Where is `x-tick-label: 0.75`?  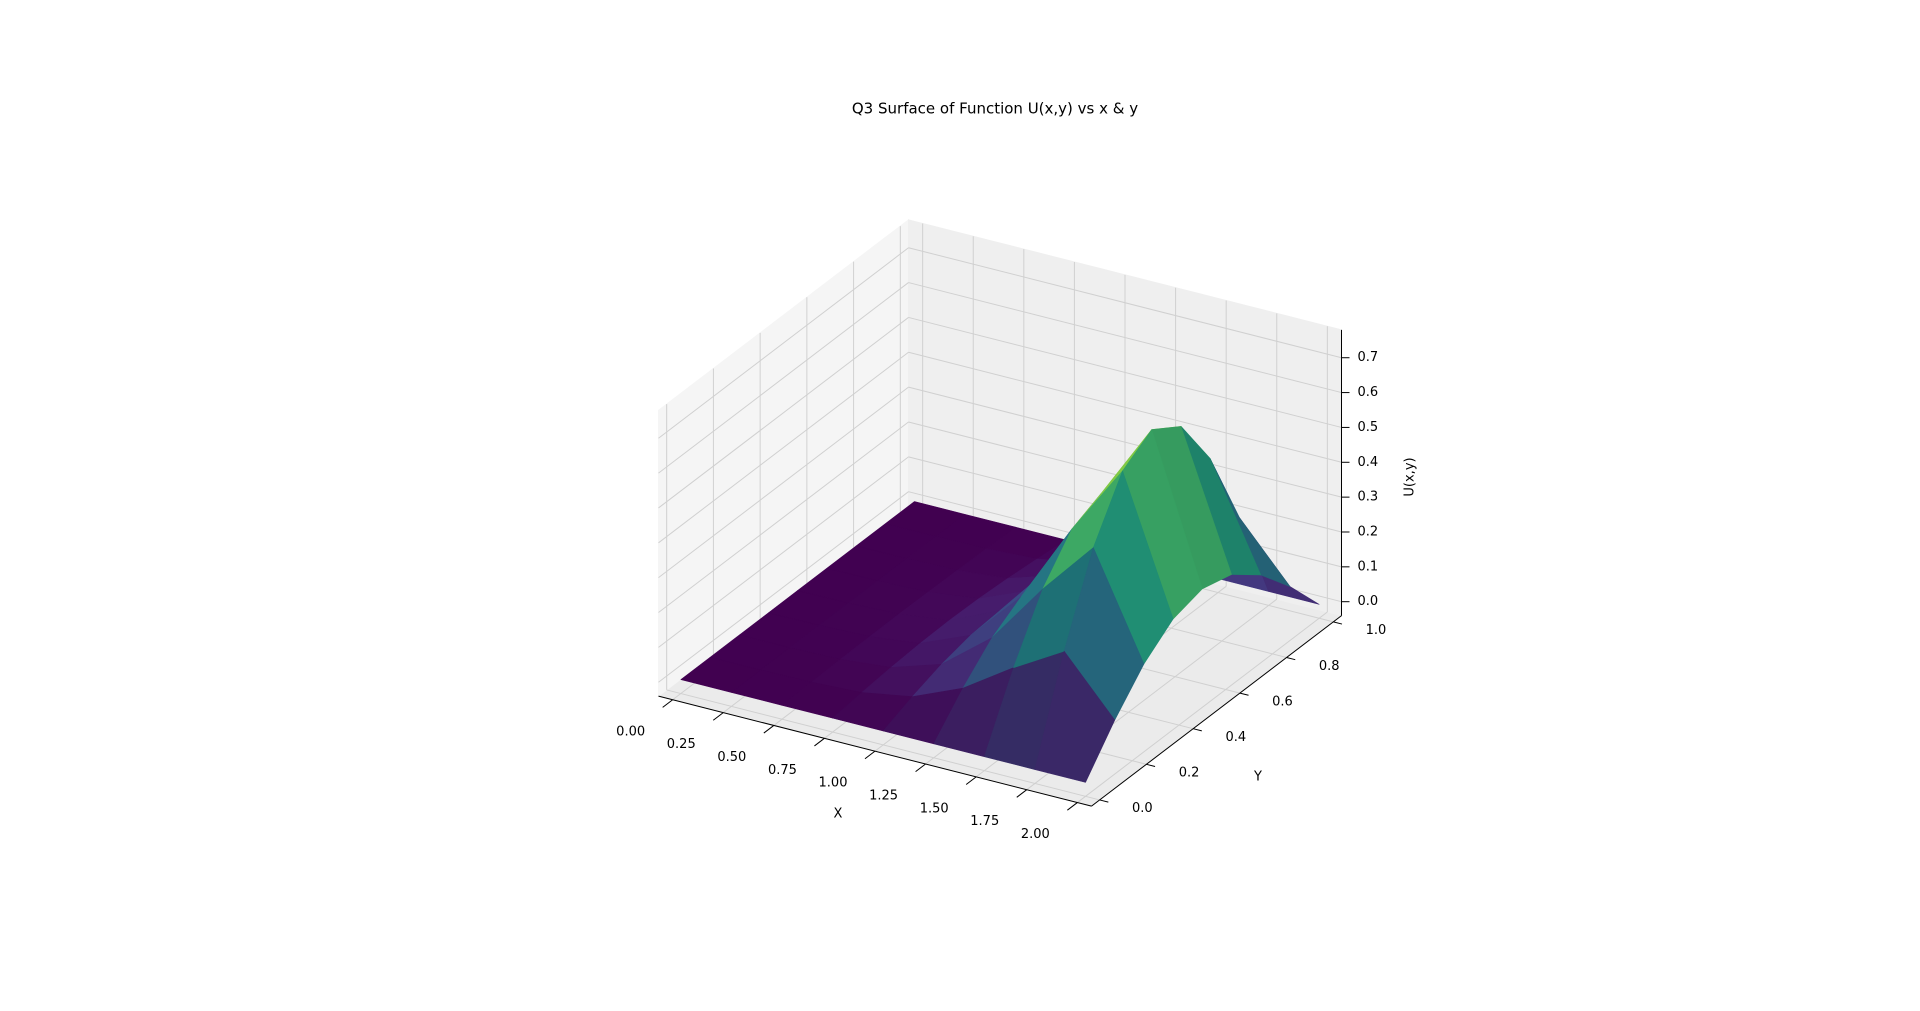
x-tick-label: 0.75 is located at coordinates (782, 770).